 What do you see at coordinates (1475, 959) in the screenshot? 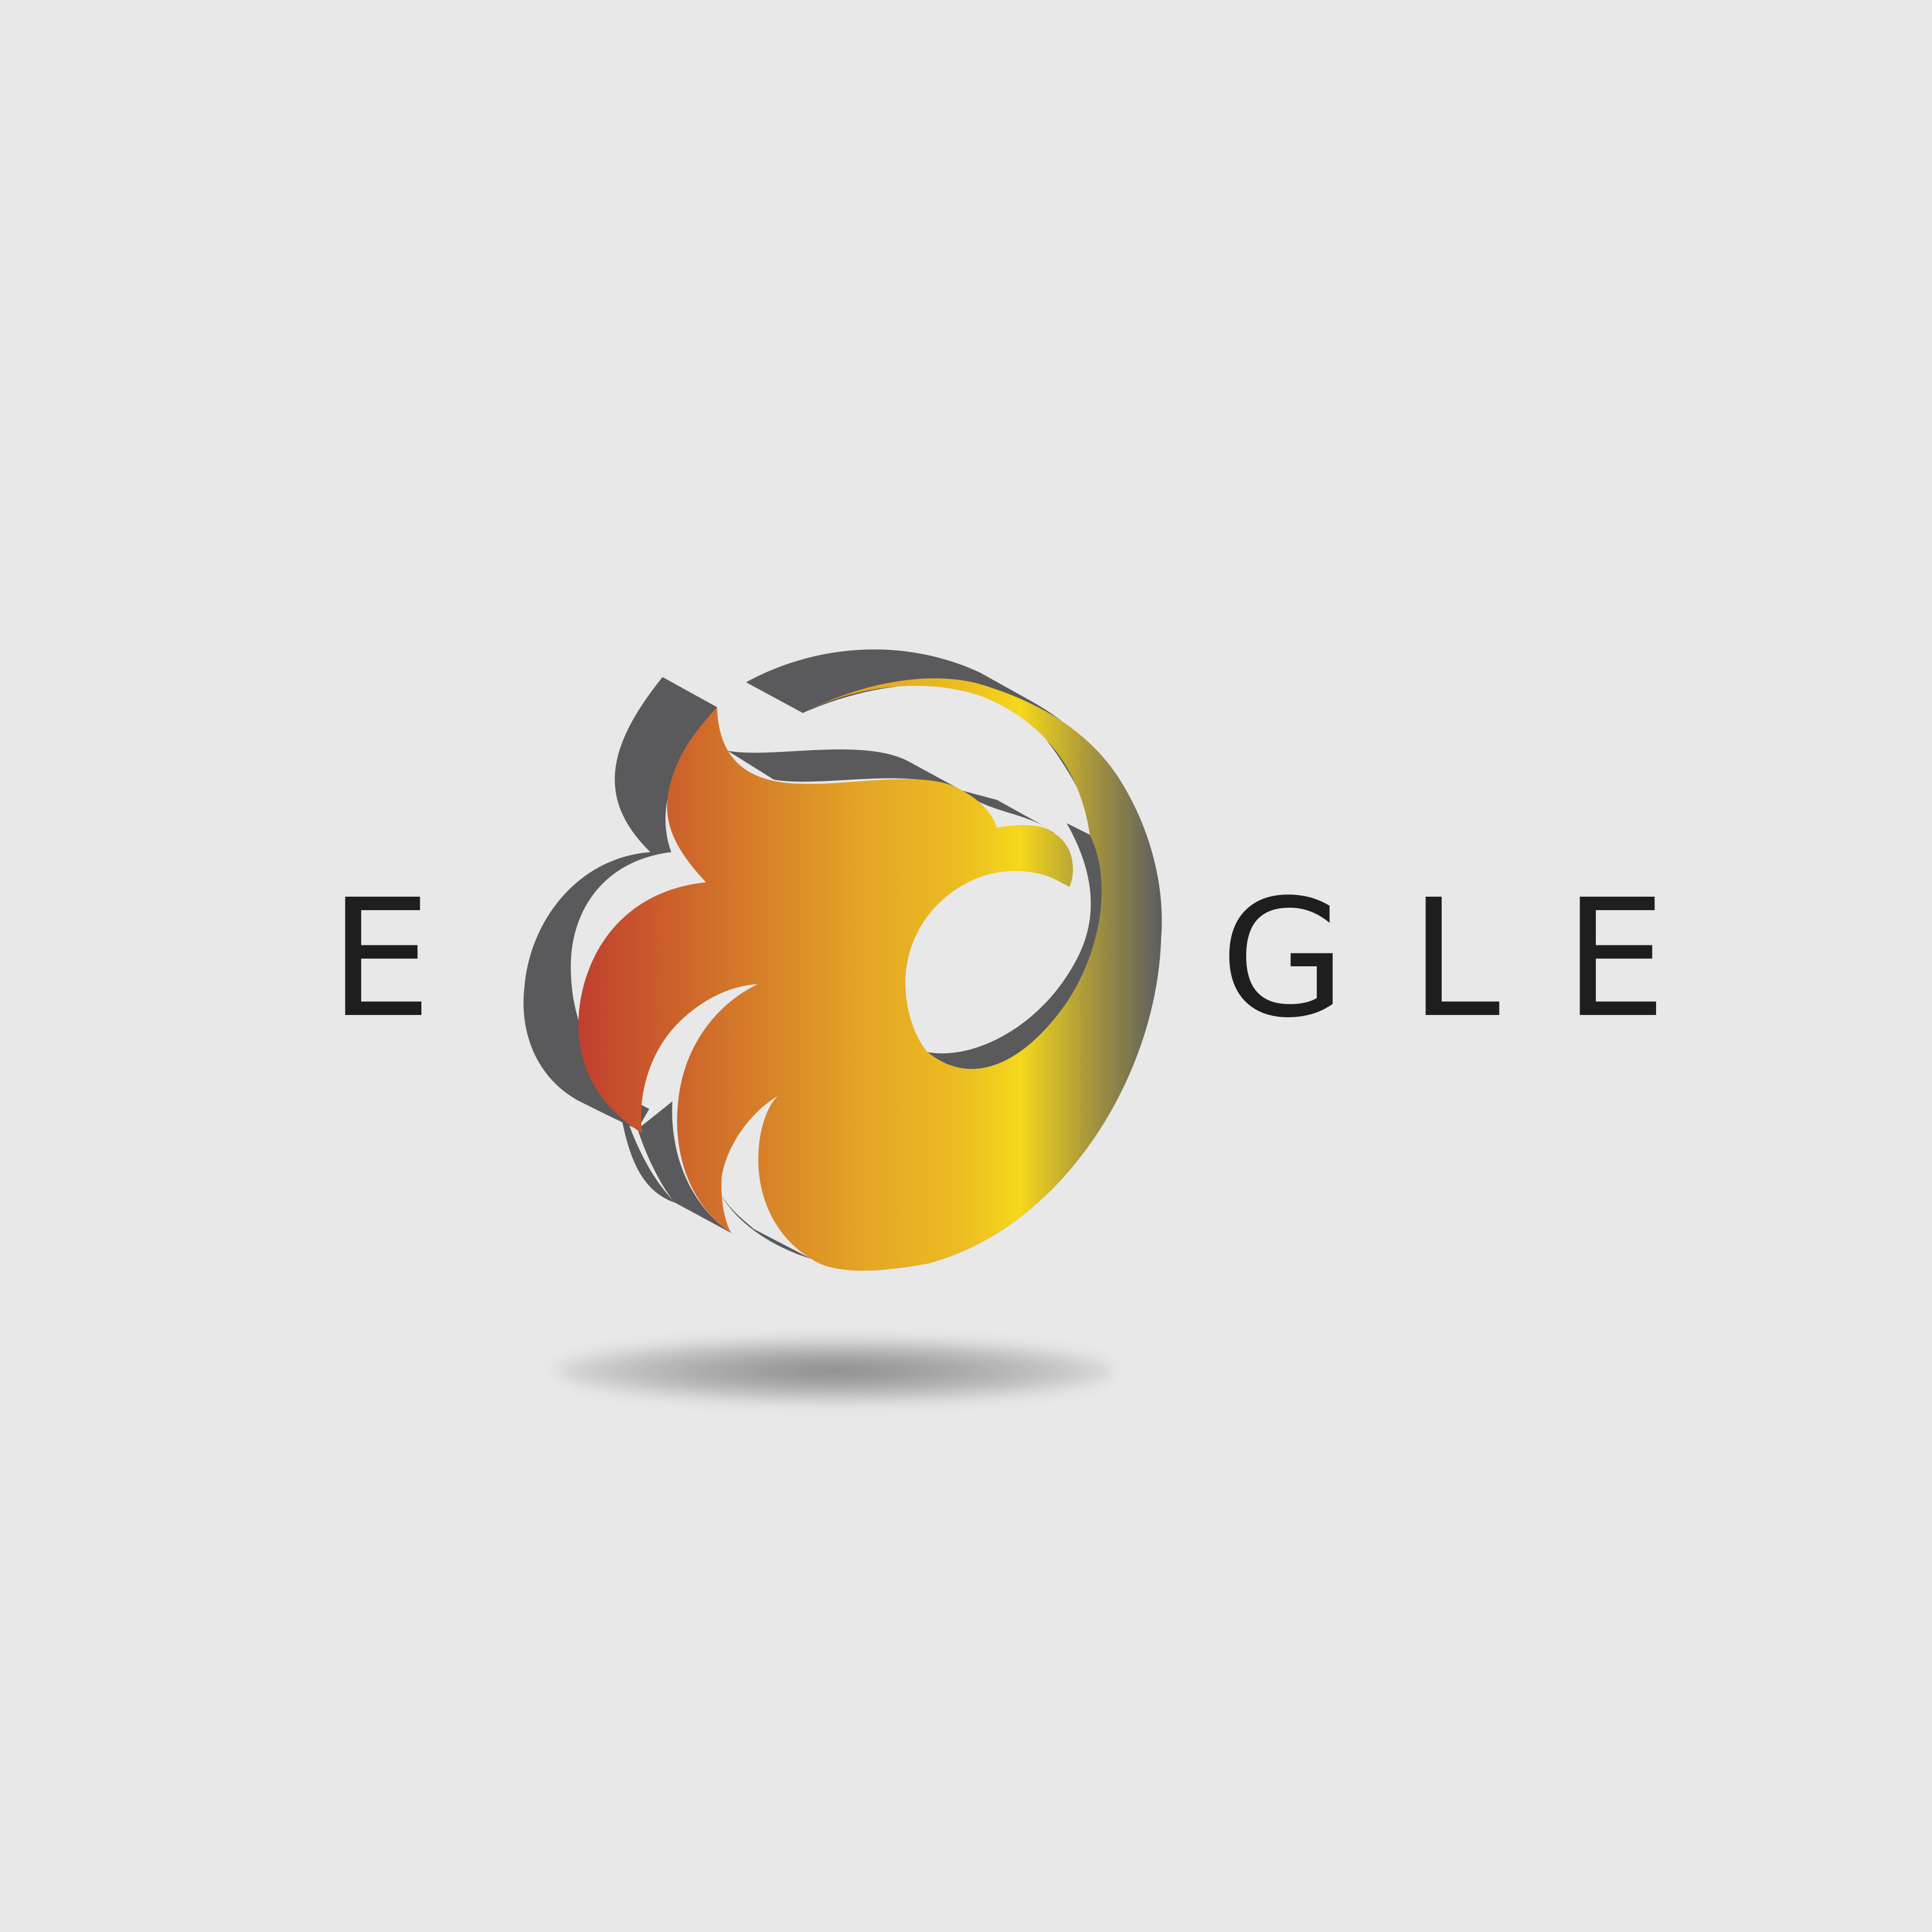
I see `logo-text-end: GLE` at bounding box center [1475, 959].